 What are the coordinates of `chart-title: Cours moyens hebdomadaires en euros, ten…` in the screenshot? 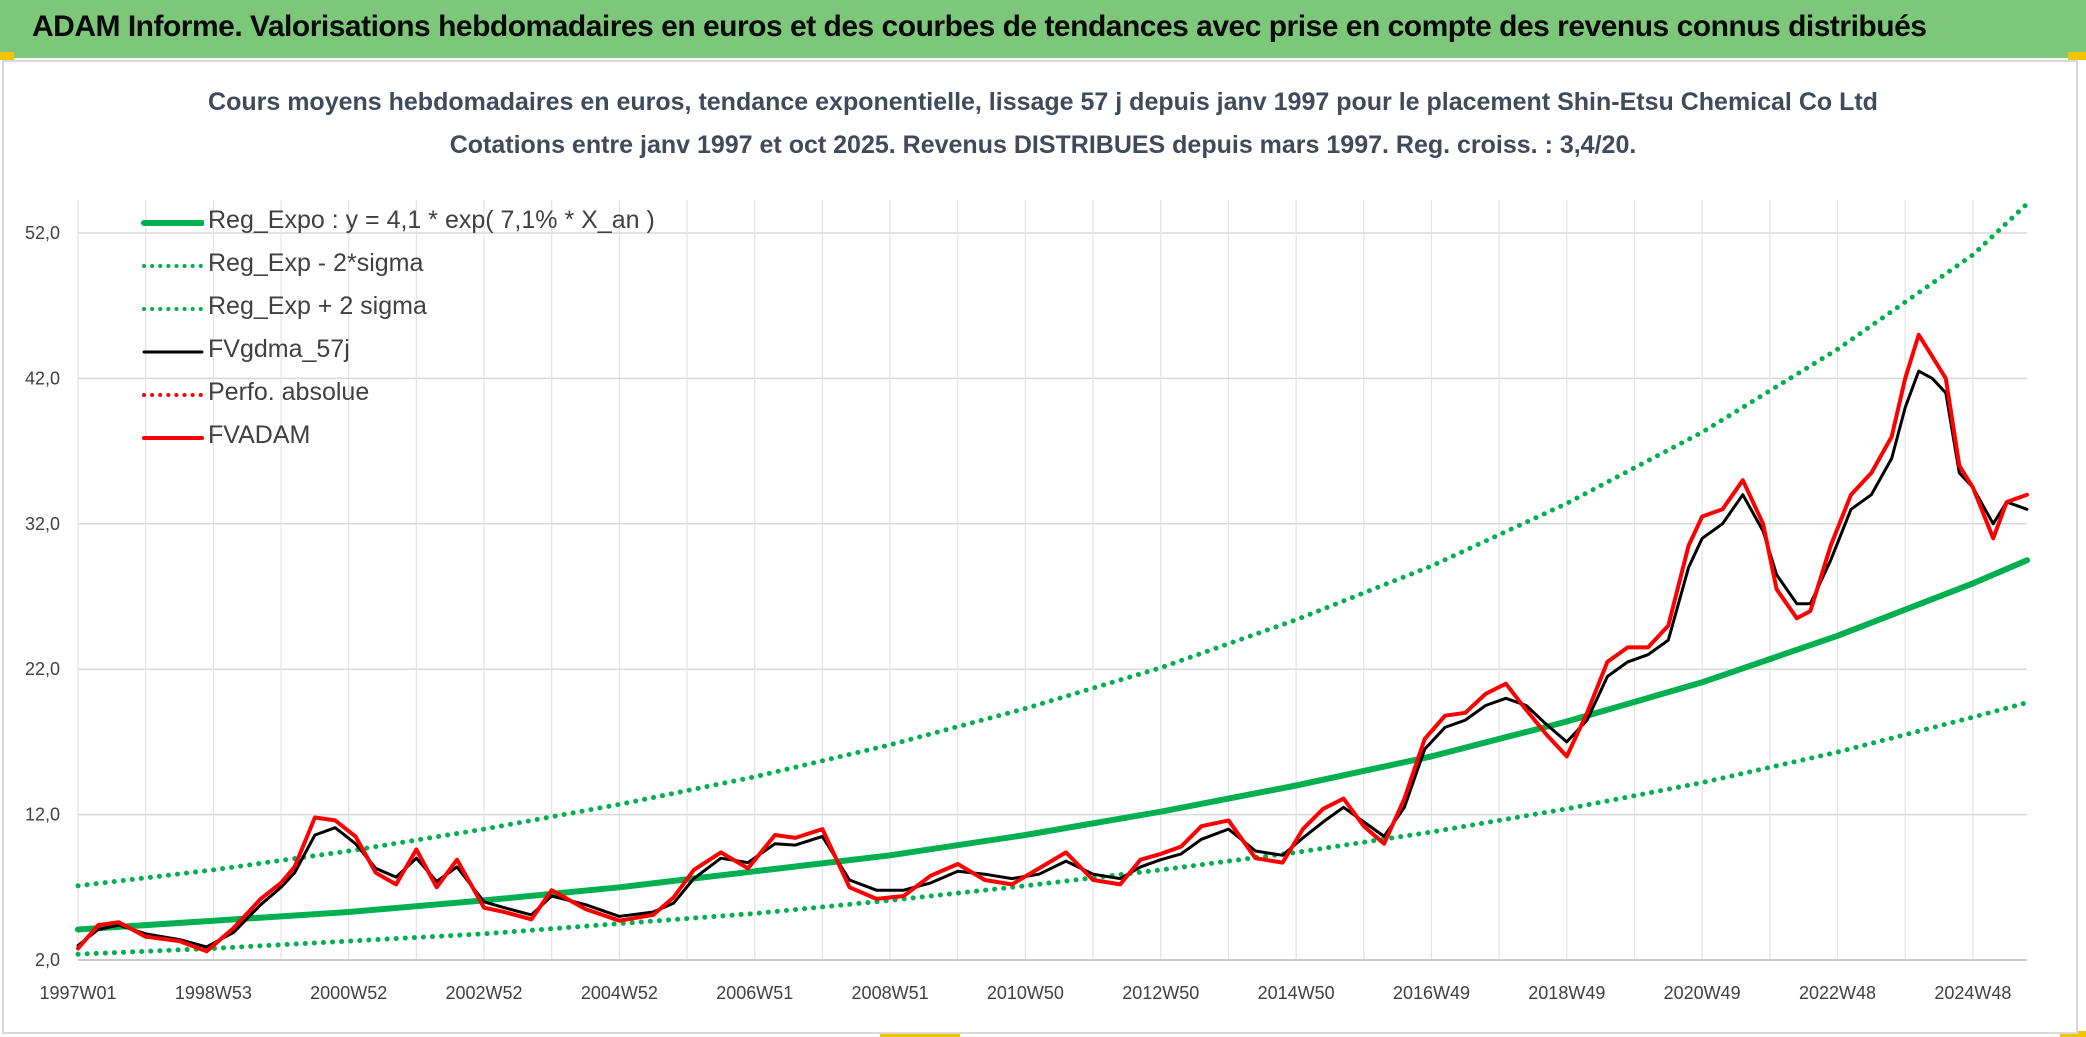 It's located at (1043, 102).